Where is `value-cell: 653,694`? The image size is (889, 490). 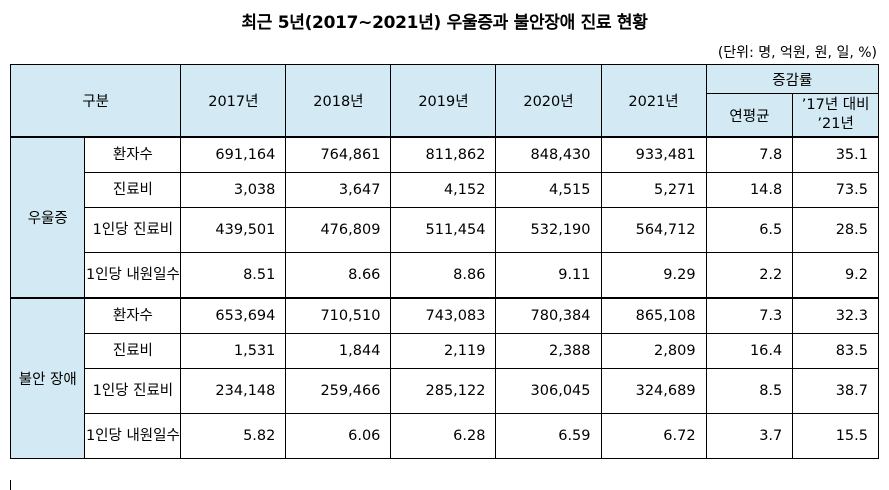
value-cell: 653,694 is located at coordinates (233, 315).